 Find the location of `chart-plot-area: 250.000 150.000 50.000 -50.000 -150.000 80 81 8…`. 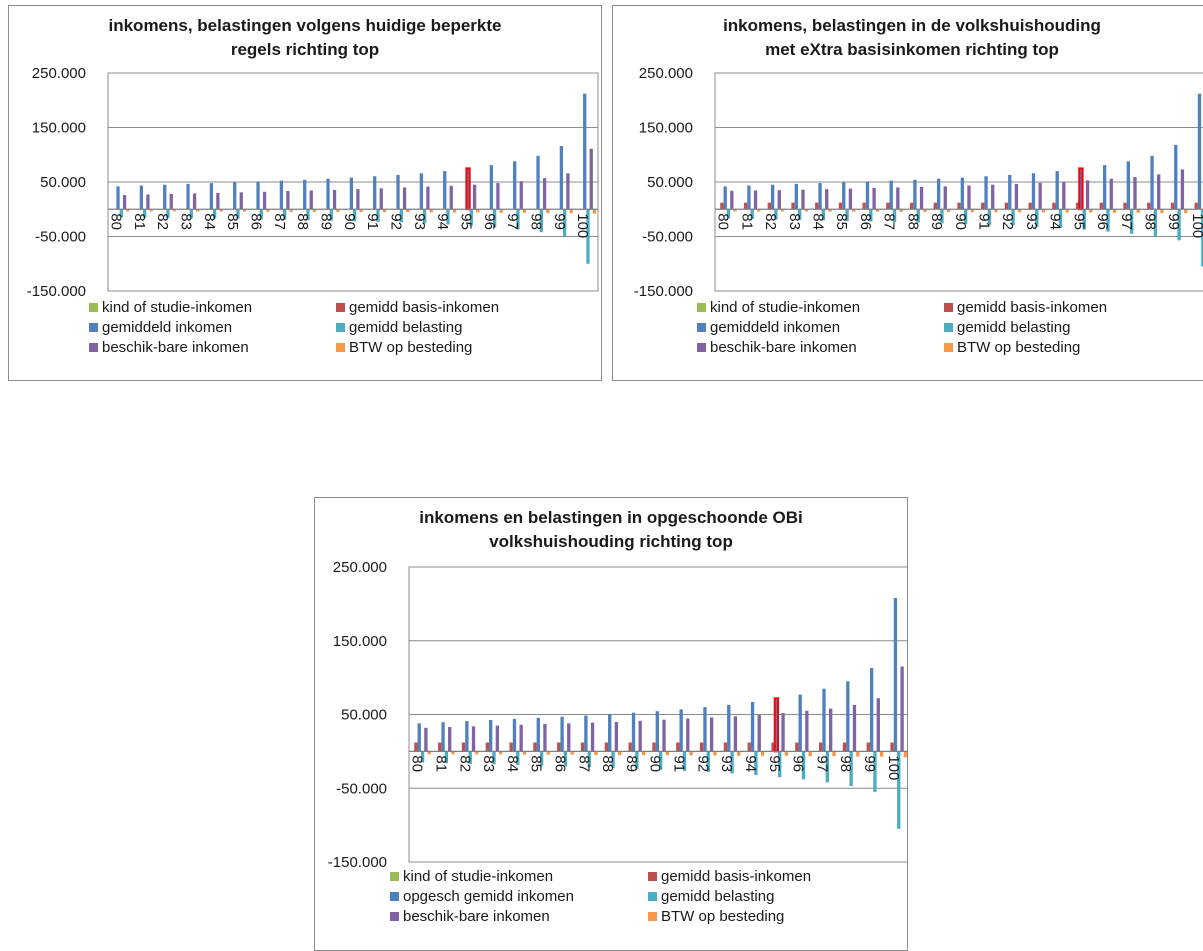

chart-plot-area: 250.000 150.000 50.000 -50.000 -150.000 80 81 8… is located at coordinates (313, 182).